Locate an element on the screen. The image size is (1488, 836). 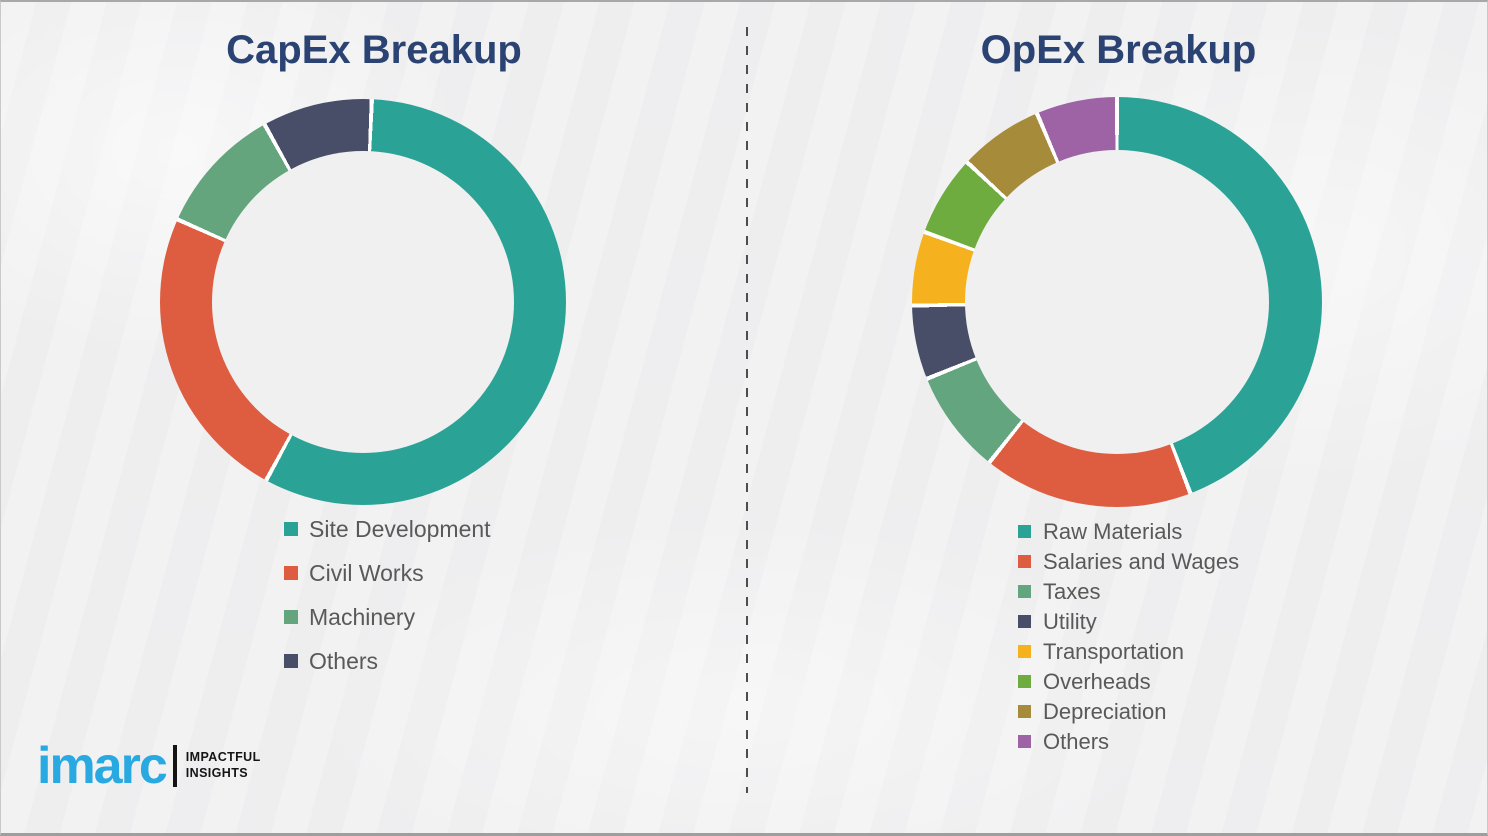
imarc-tagline: IMPACTFUL INSIGHTS is located at coordinates (223, 765).